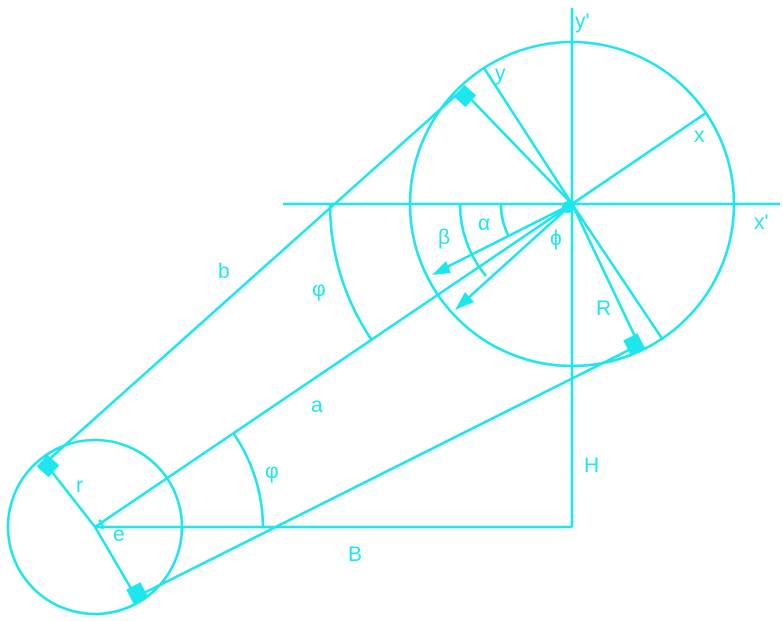 The image size is (783, 621). I want to click on arc-phi-lower, so click(248, 480).